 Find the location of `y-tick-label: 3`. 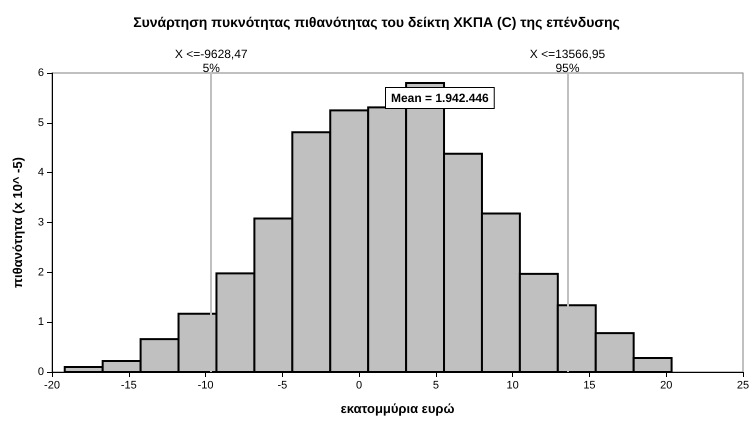

y-tick-label: 3 is located at coordinates (41, 222).